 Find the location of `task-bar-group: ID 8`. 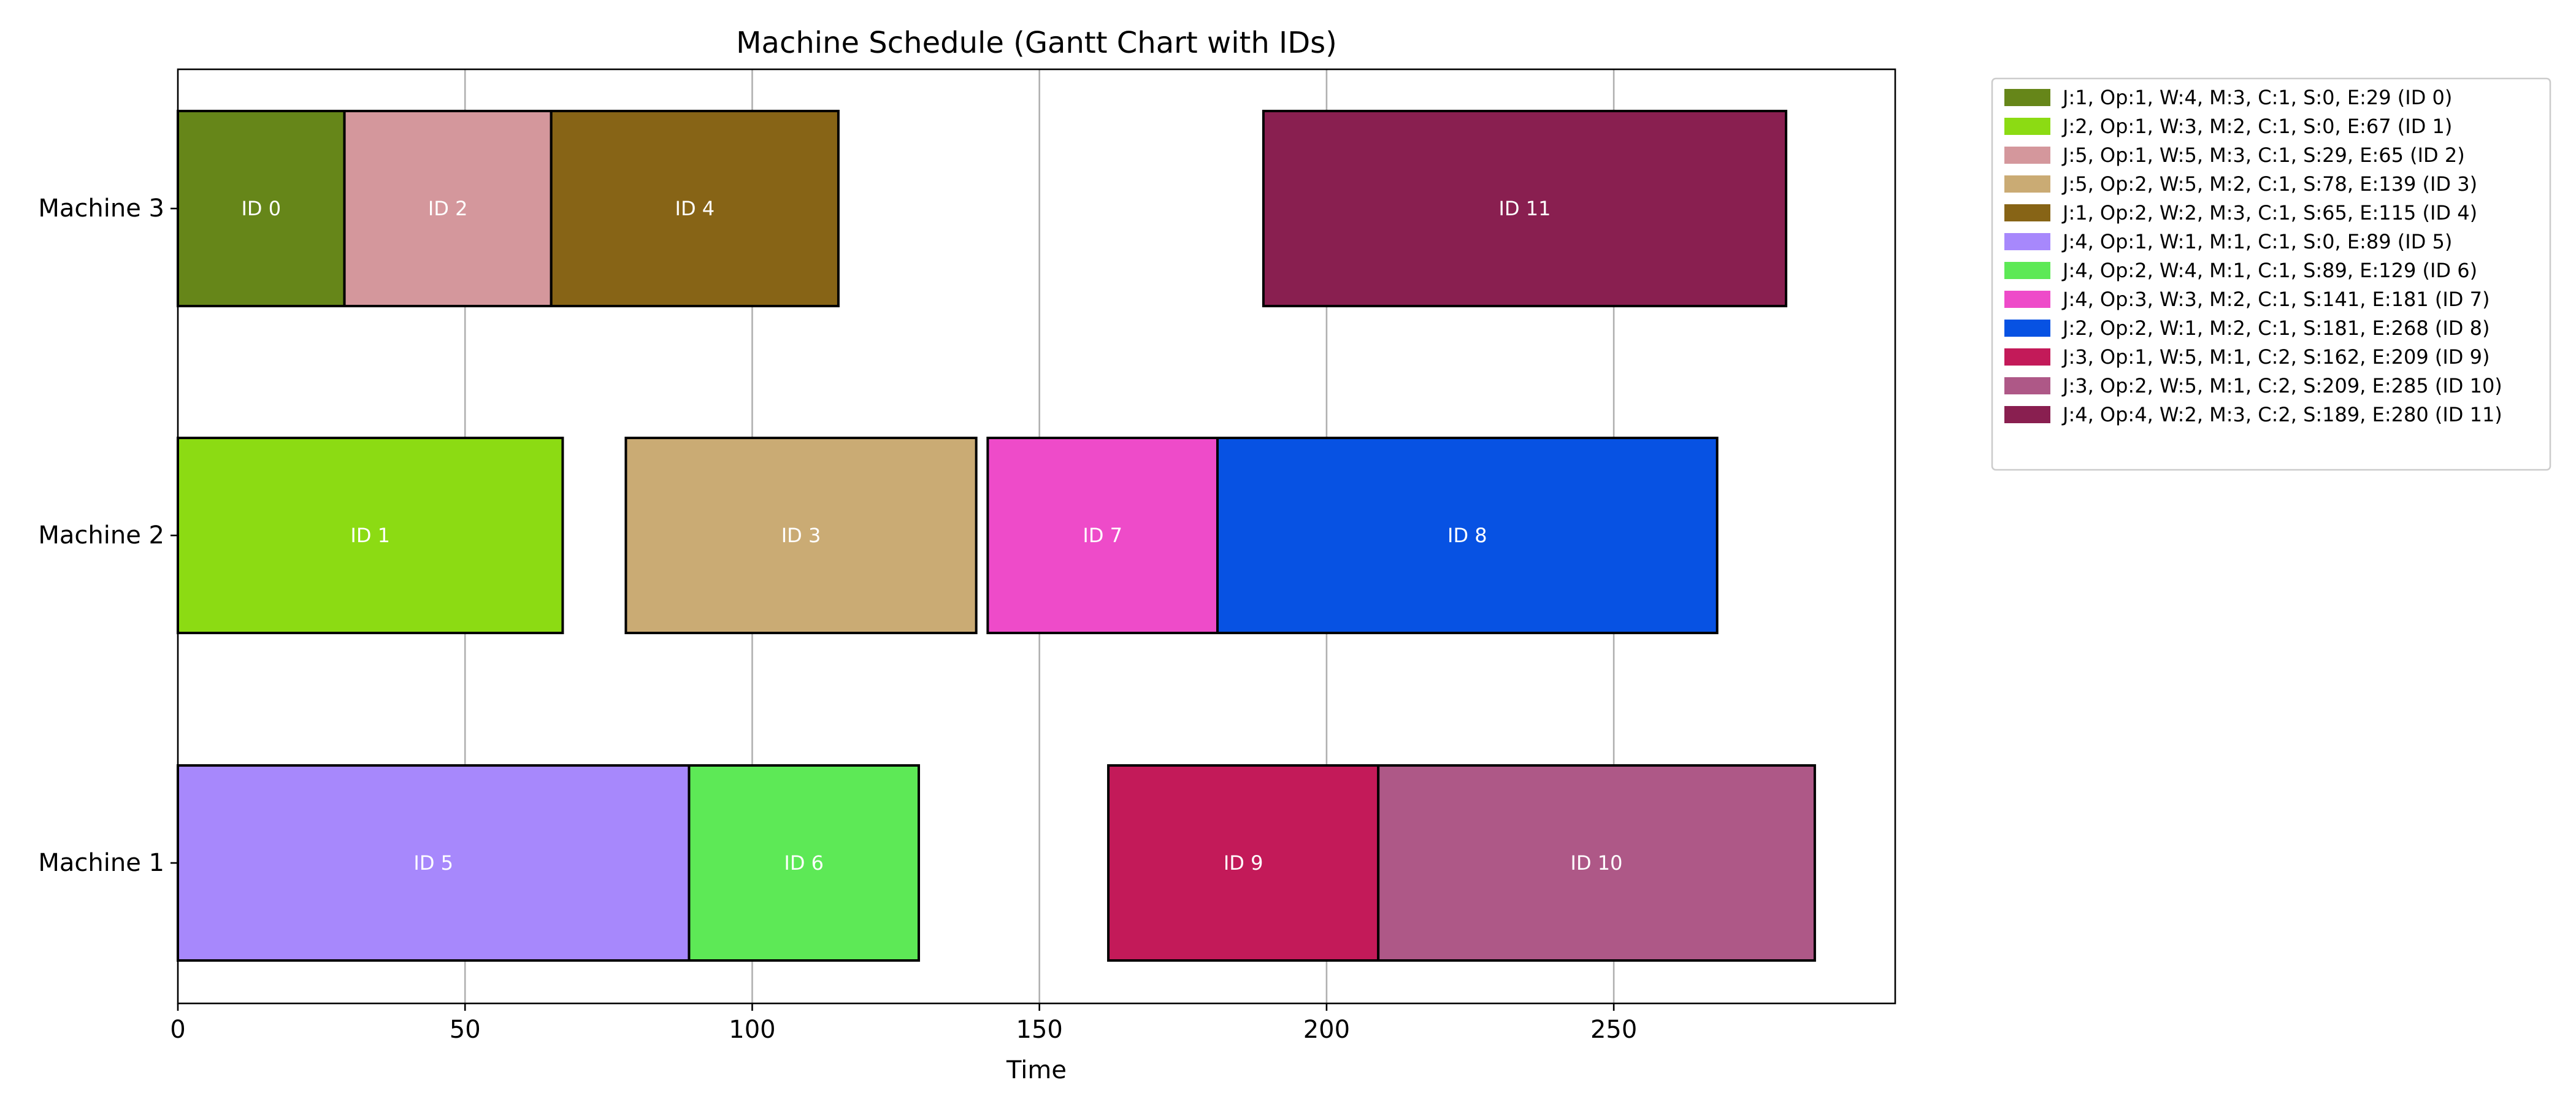

task-bar-group: ID 8 is located at coordinates (1467, 535).